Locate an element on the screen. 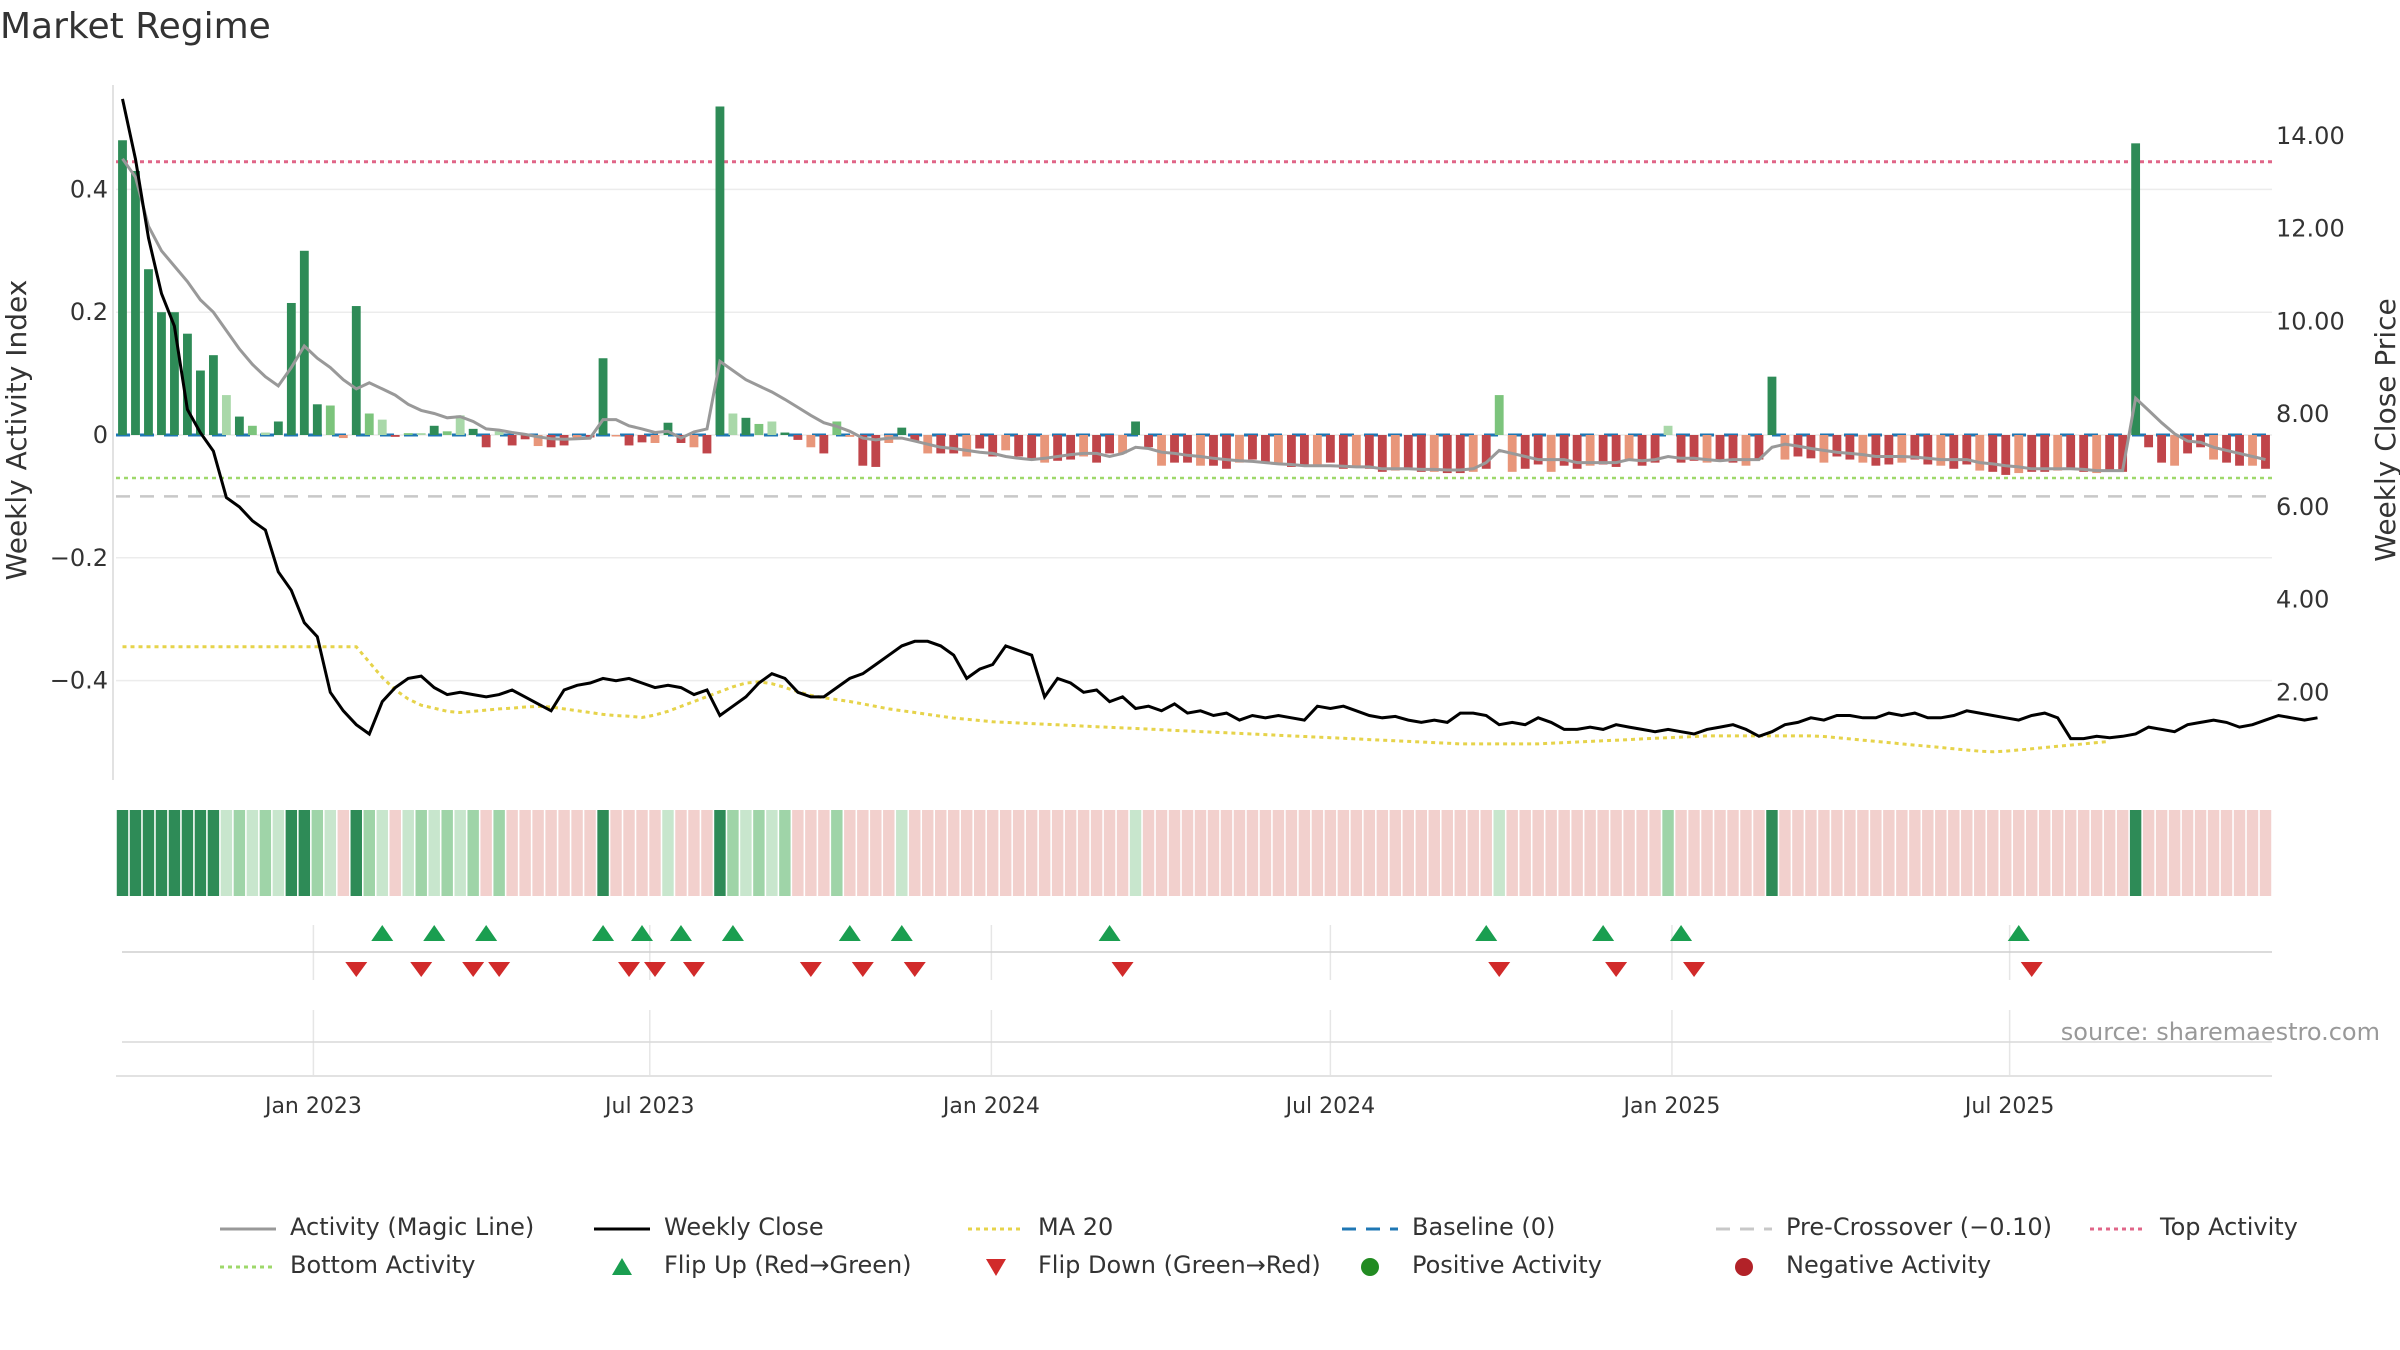  legend-label: Baseline (0) is located at coordinates (1484, 1227).